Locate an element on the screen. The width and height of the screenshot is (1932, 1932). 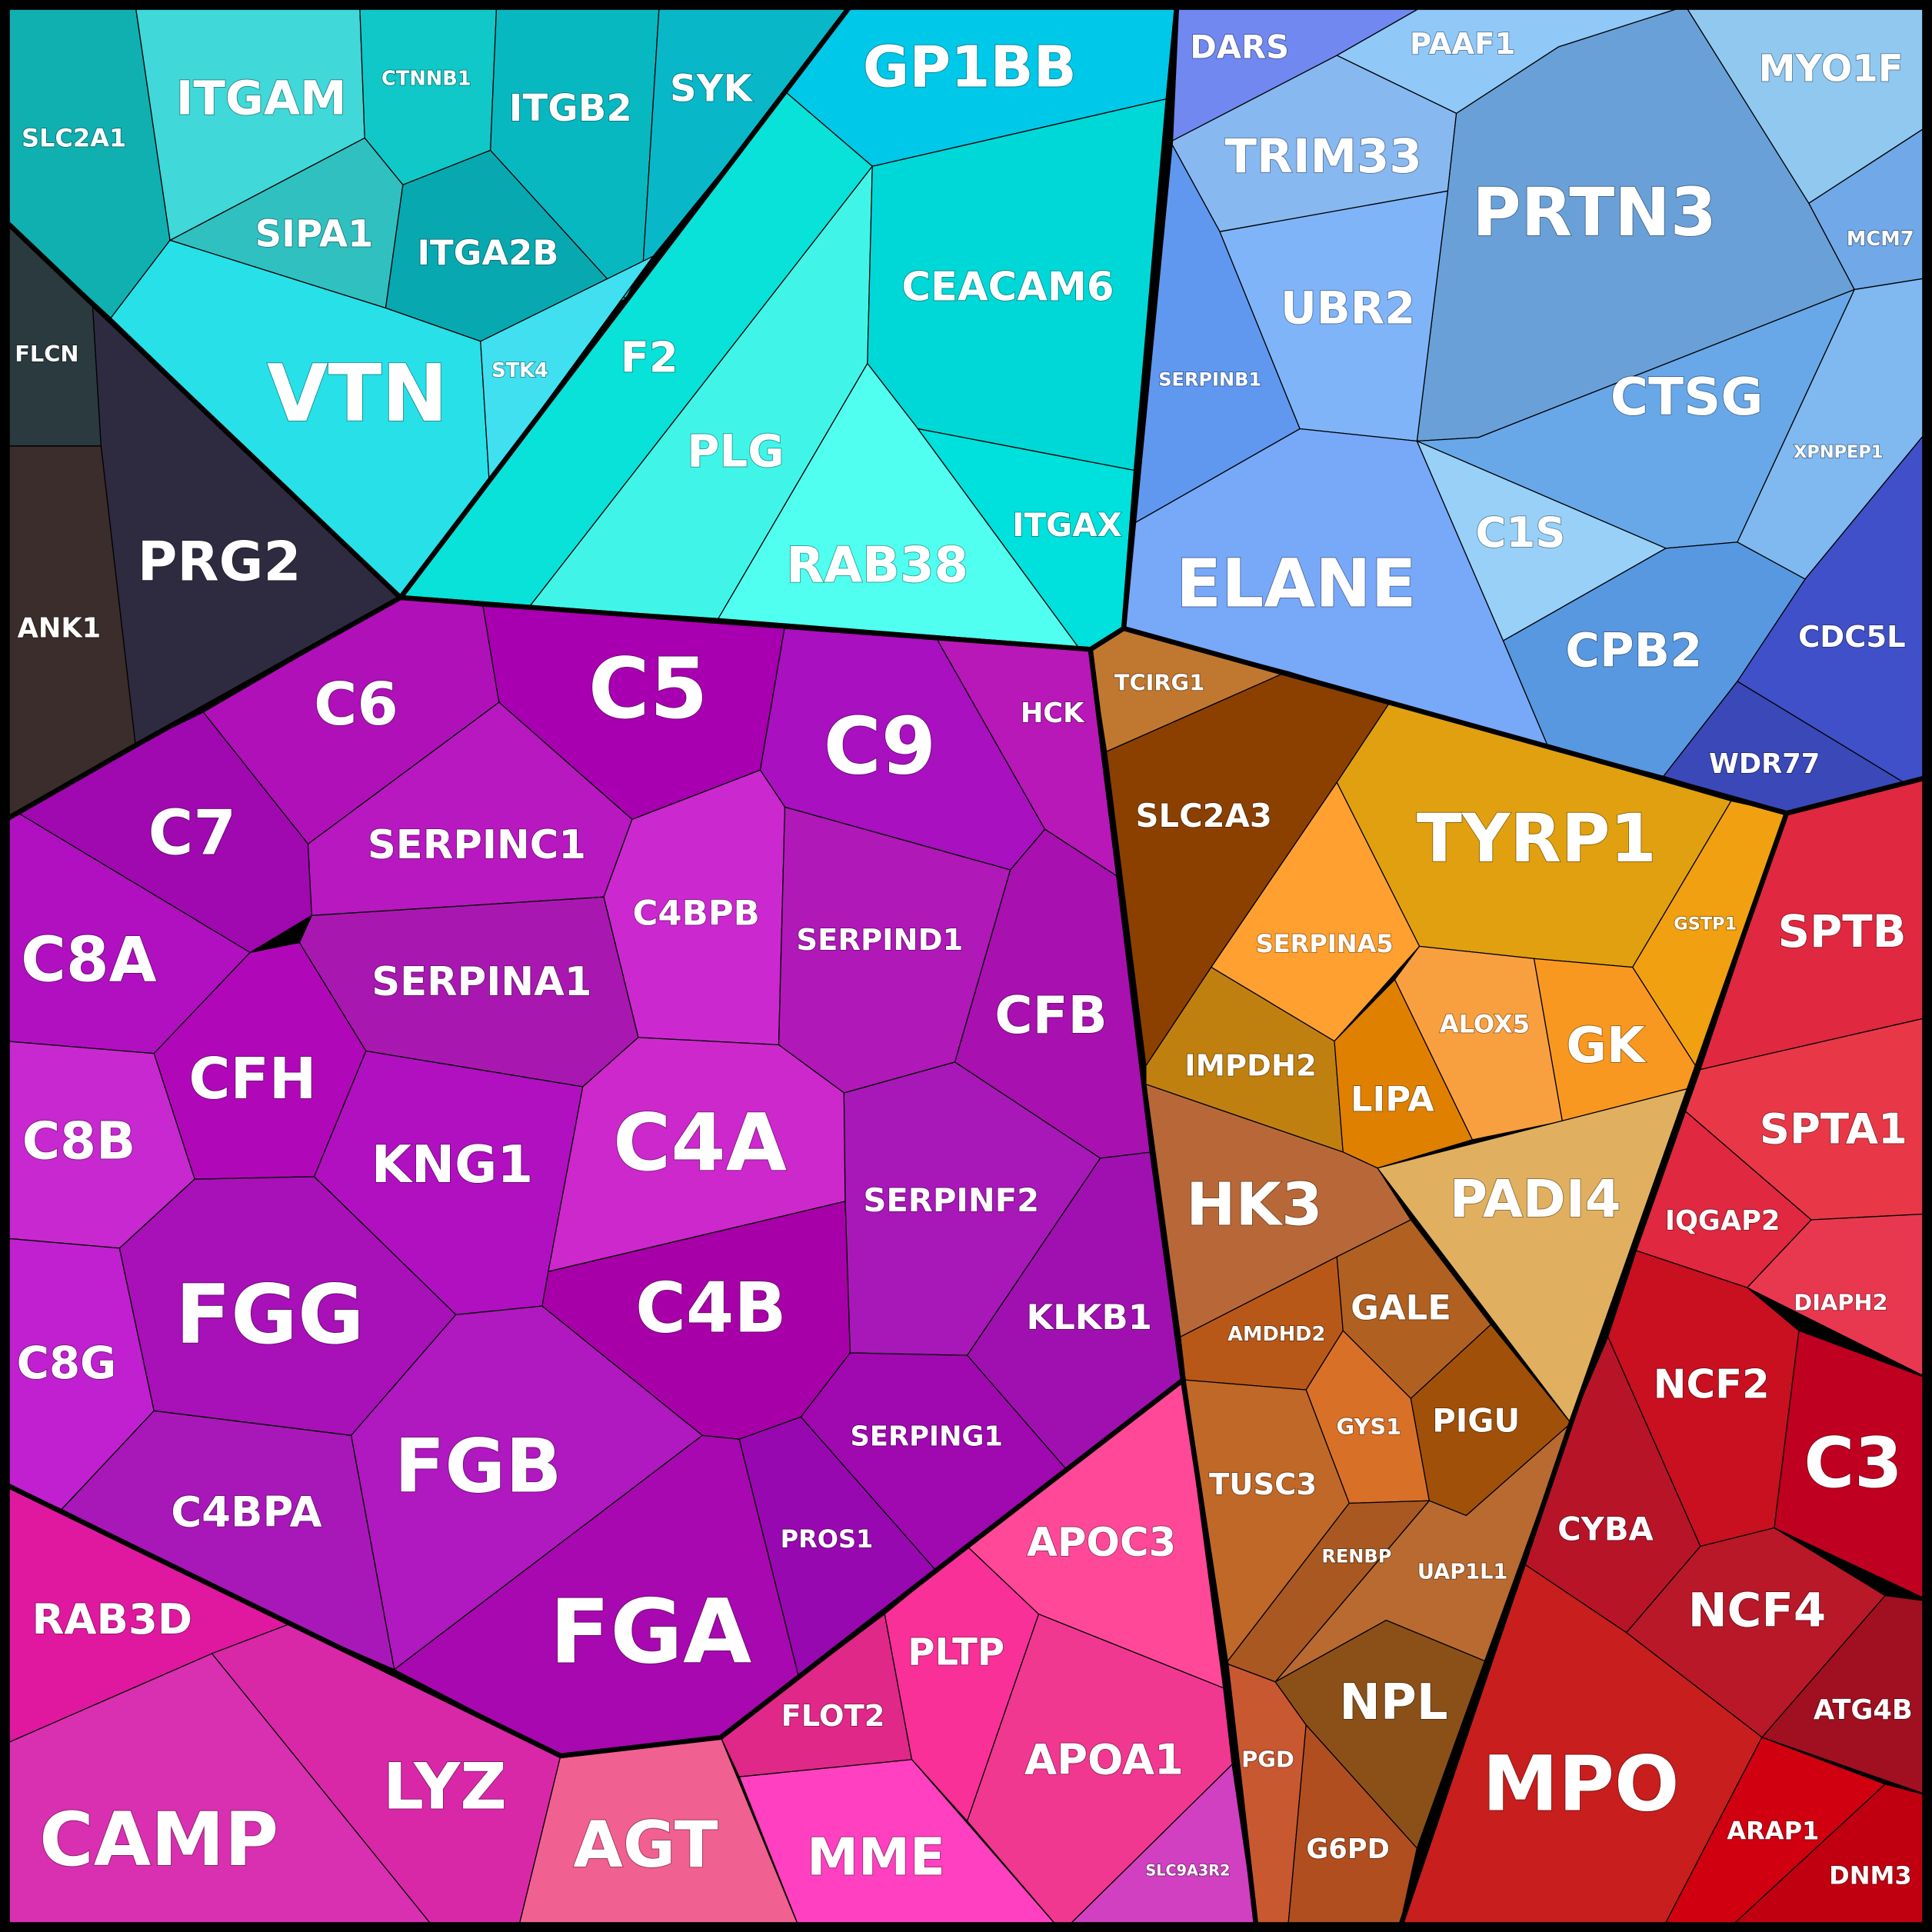
cell-label: MYO1F is located at coordinates (1831, 69).